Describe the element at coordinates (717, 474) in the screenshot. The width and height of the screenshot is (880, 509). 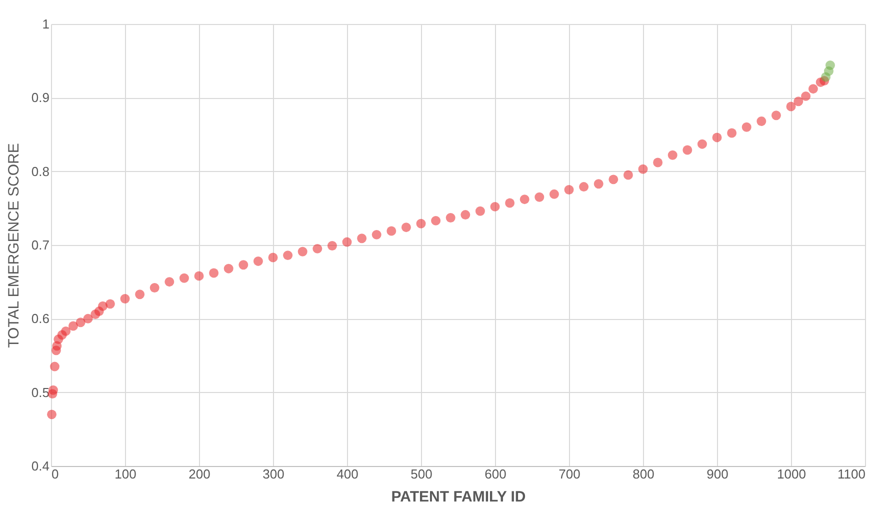
I see `x-tick-label: 900` at that location.